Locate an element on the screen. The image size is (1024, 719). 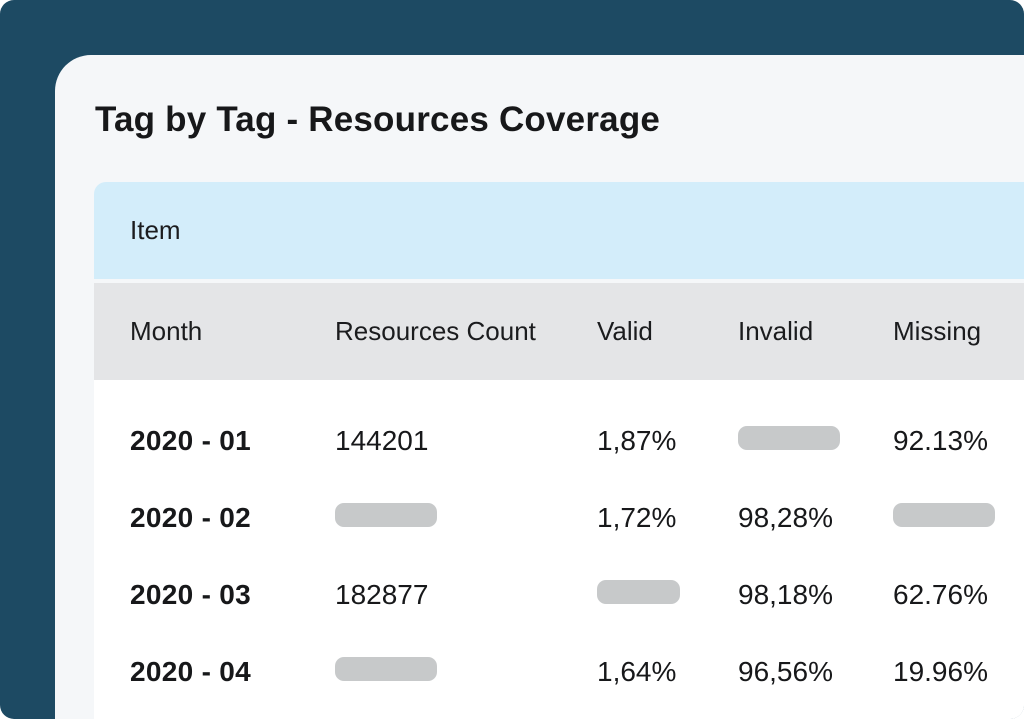
table-row: 2020 - 04 1,64% 96,56% 19.96% is located at coordinates (559, 671).